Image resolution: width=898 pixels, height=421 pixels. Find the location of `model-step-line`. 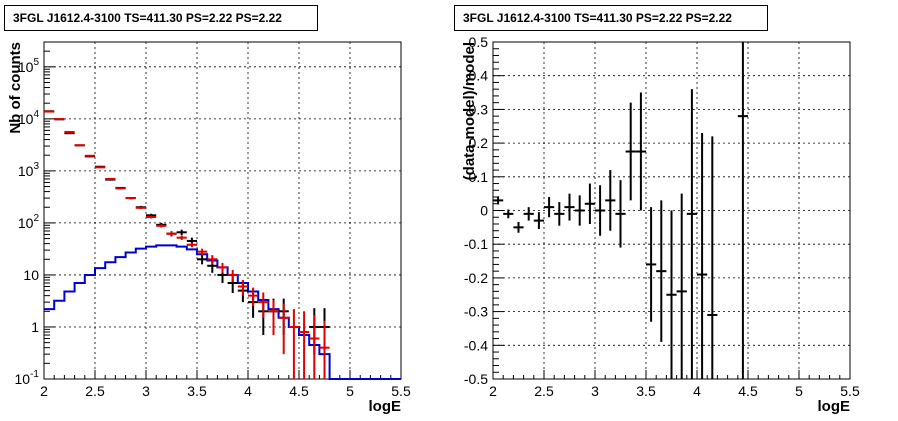

model-step-line is located at coordinates (222, 312).